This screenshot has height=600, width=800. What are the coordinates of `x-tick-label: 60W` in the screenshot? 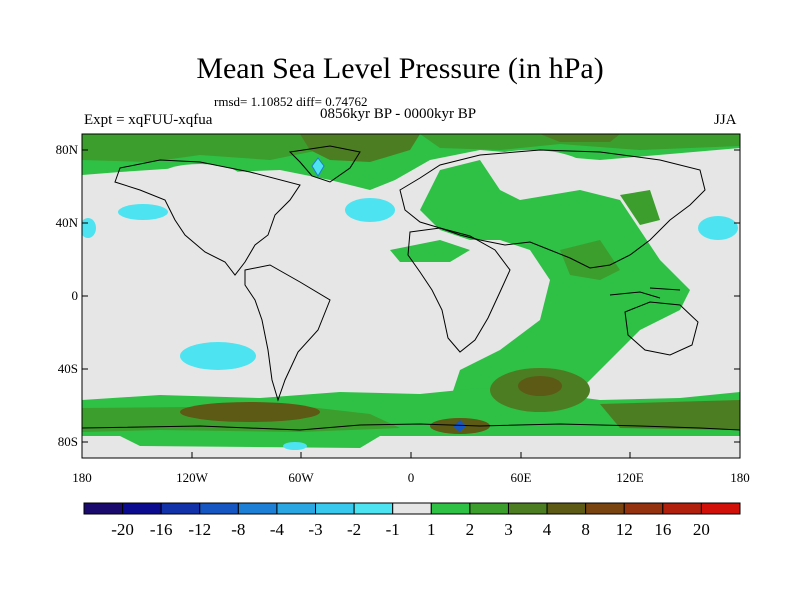 It's located at (301, 477).